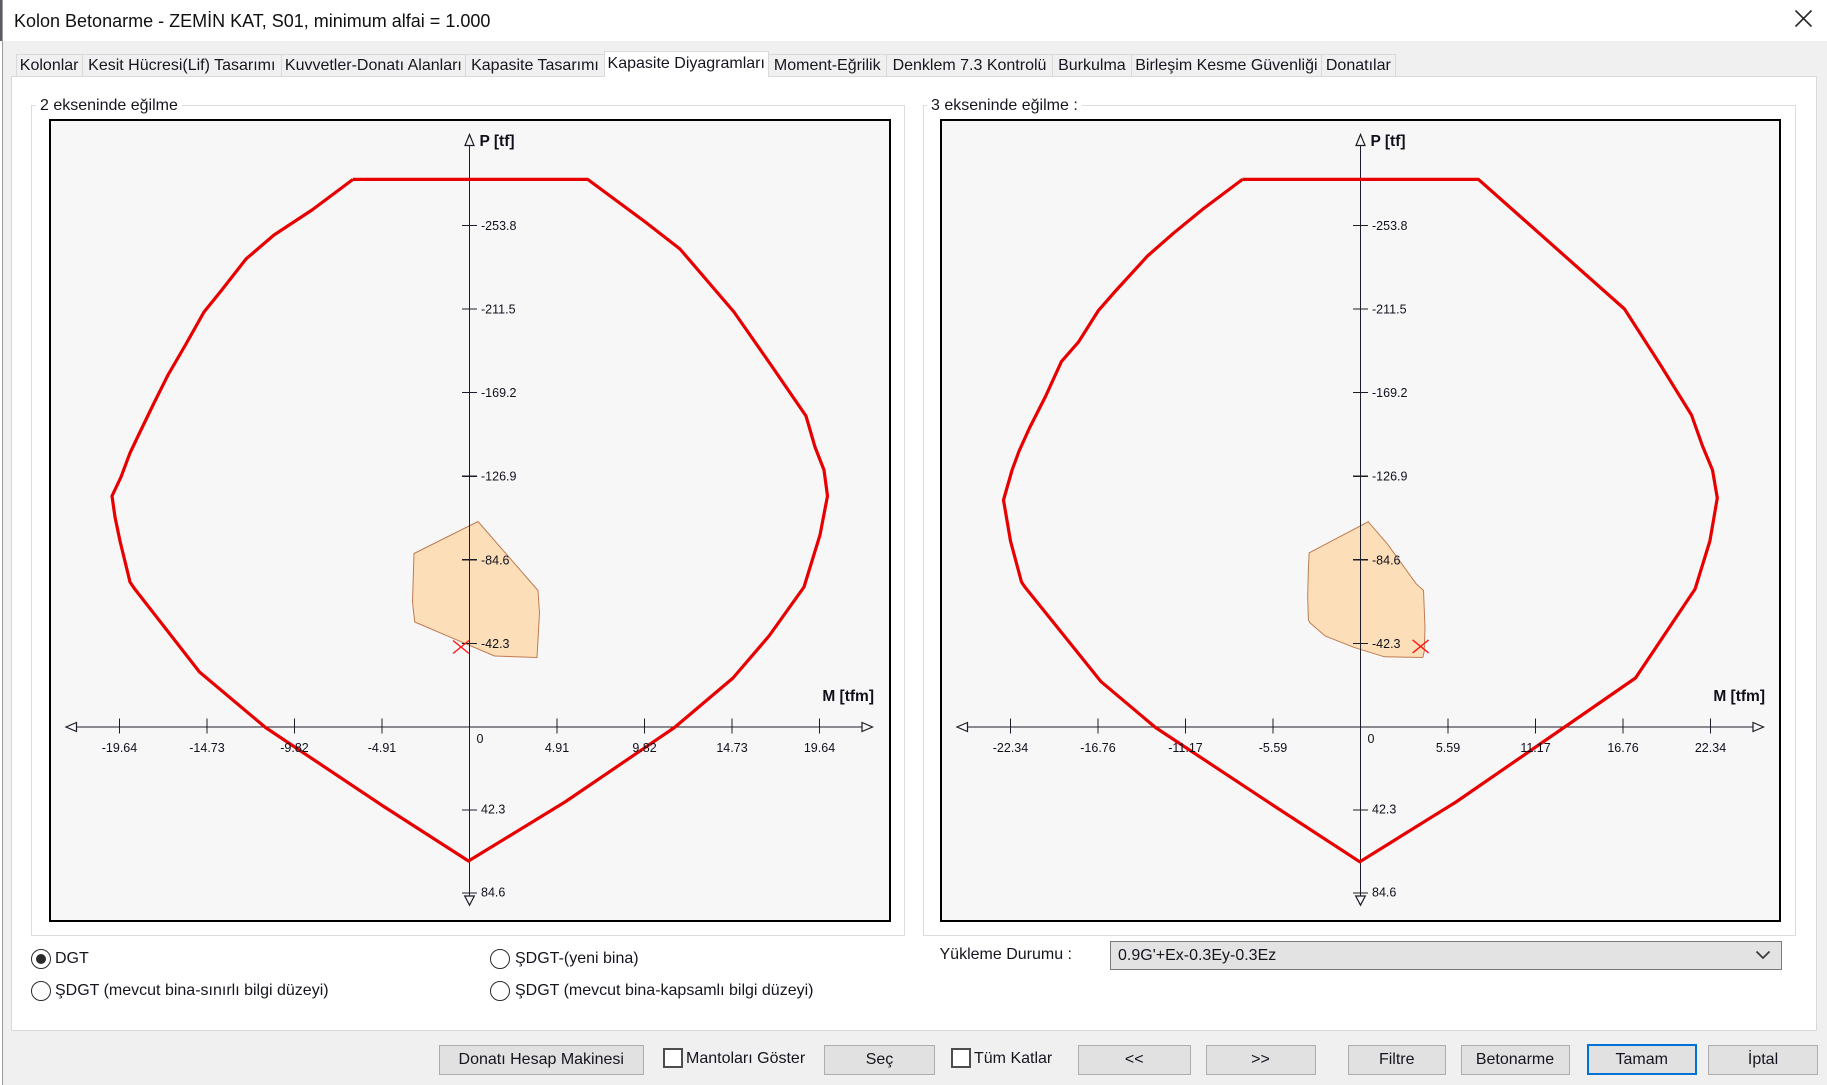 The width and height of the screenshot is (1827, 1085). What do you see at coordinates (294, 748) in the screenshot?
I see `svg-text: -9.82` at bounding box center [294, 748].